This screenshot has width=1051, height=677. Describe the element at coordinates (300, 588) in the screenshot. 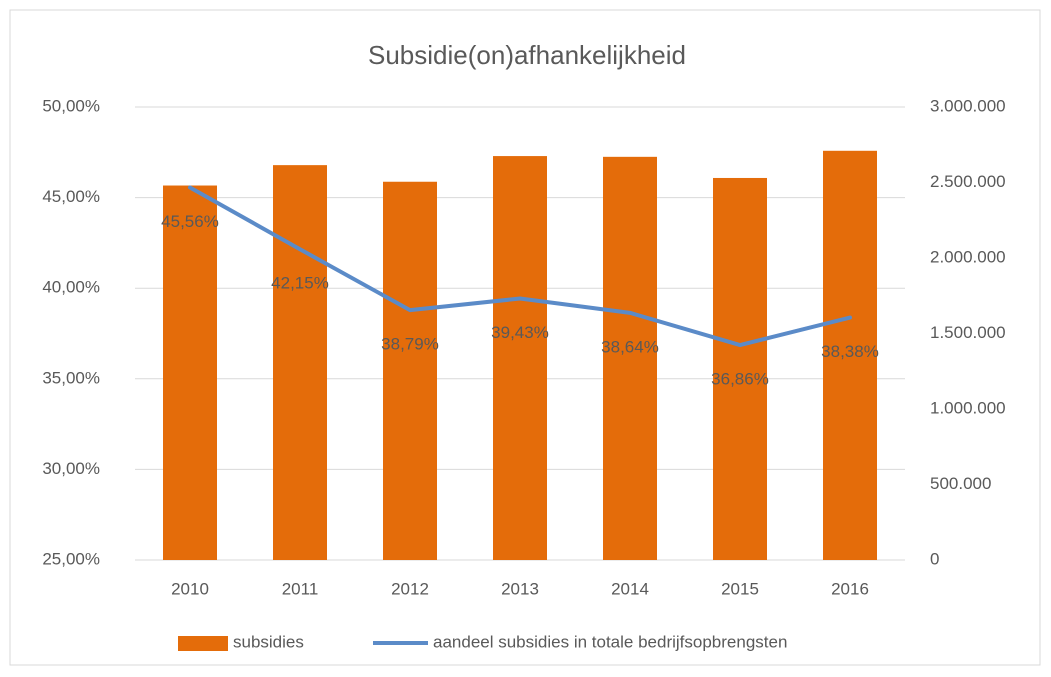

I see `x-tick-label: 2011` at that location.